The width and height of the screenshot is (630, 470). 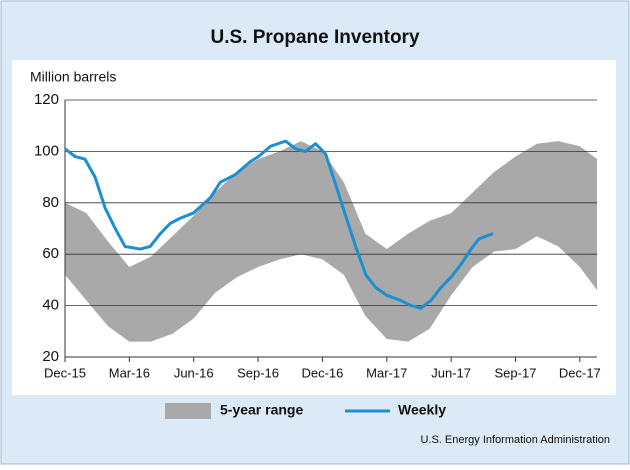 I want to click on source: U.S. Energy Information Administration, so click(x=515, y=440).